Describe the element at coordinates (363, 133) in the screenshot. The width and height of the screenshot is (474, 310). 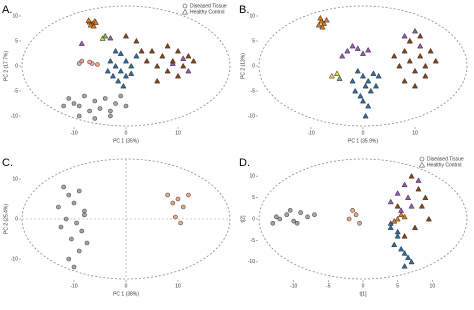
I see `x-tick-label: 0` at that location.